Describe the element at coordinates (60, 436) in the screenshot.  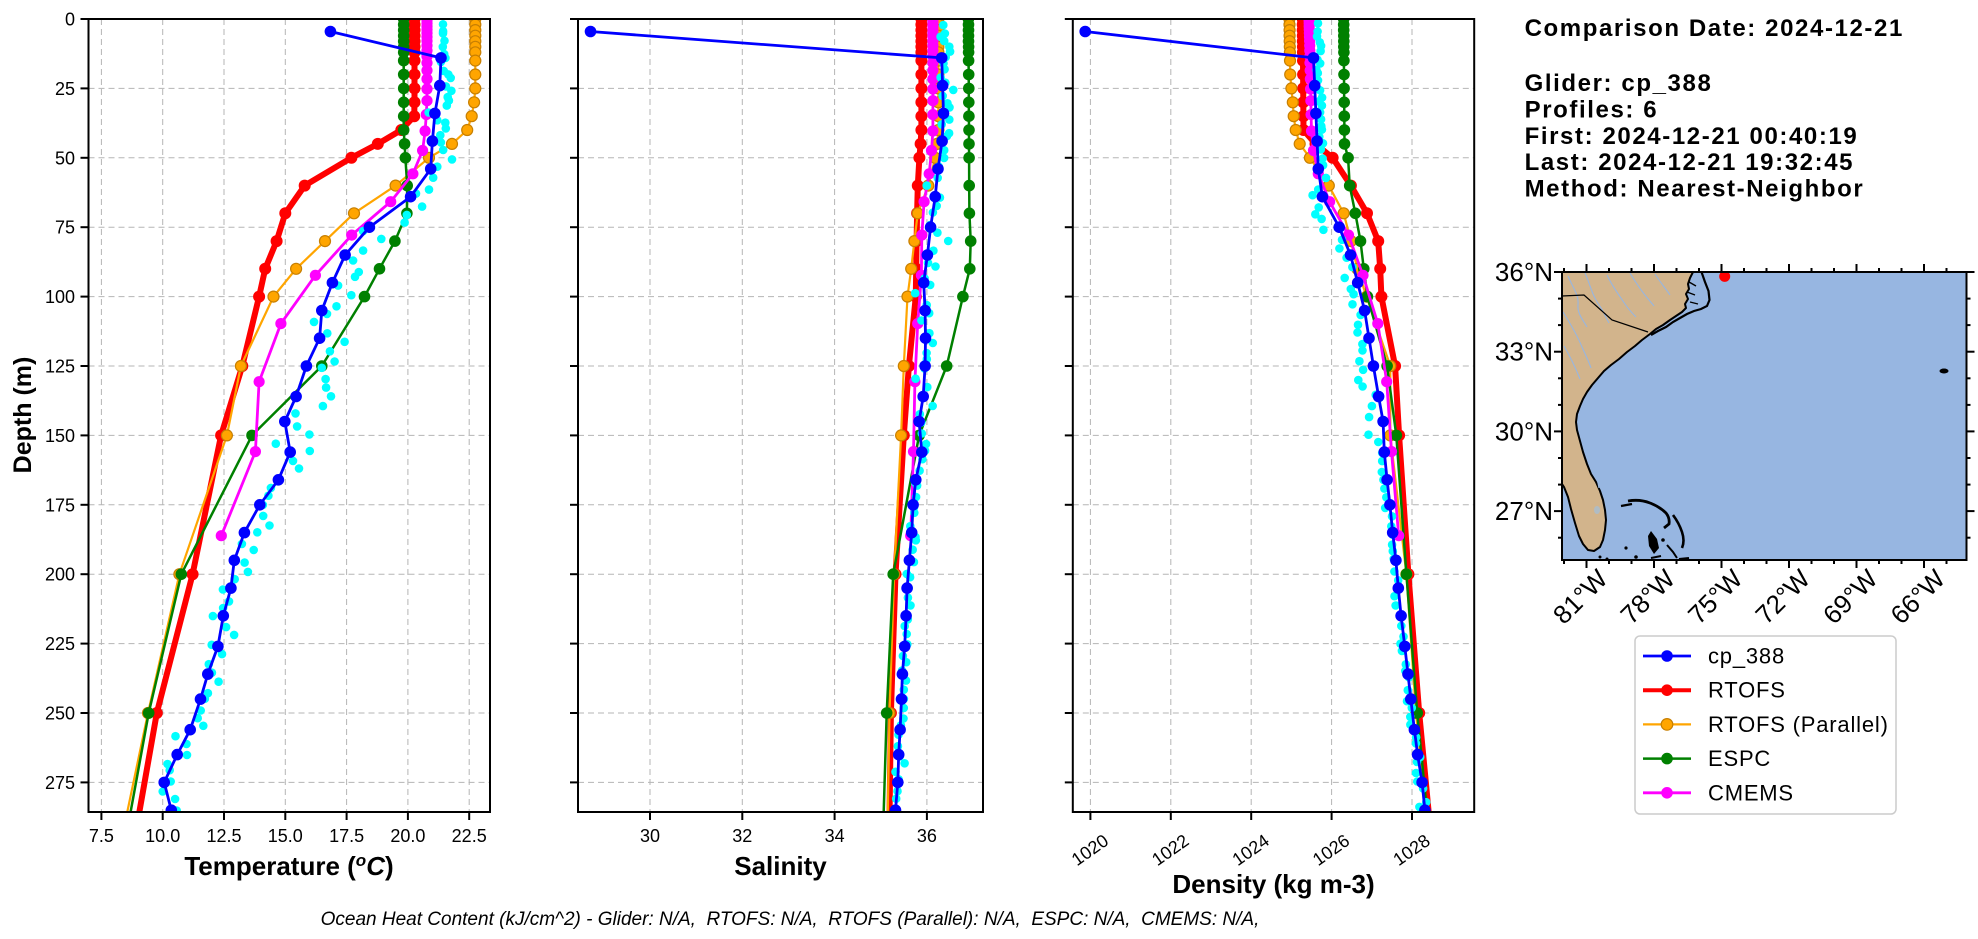
I see `svg-text: 150` at that location.